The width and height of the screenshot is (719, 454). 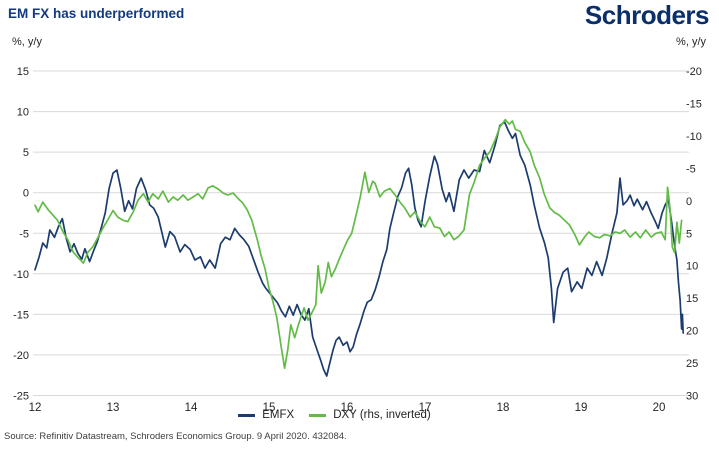 I want to click on x-axis-tick-label: 18, so click(x=503, y=408).